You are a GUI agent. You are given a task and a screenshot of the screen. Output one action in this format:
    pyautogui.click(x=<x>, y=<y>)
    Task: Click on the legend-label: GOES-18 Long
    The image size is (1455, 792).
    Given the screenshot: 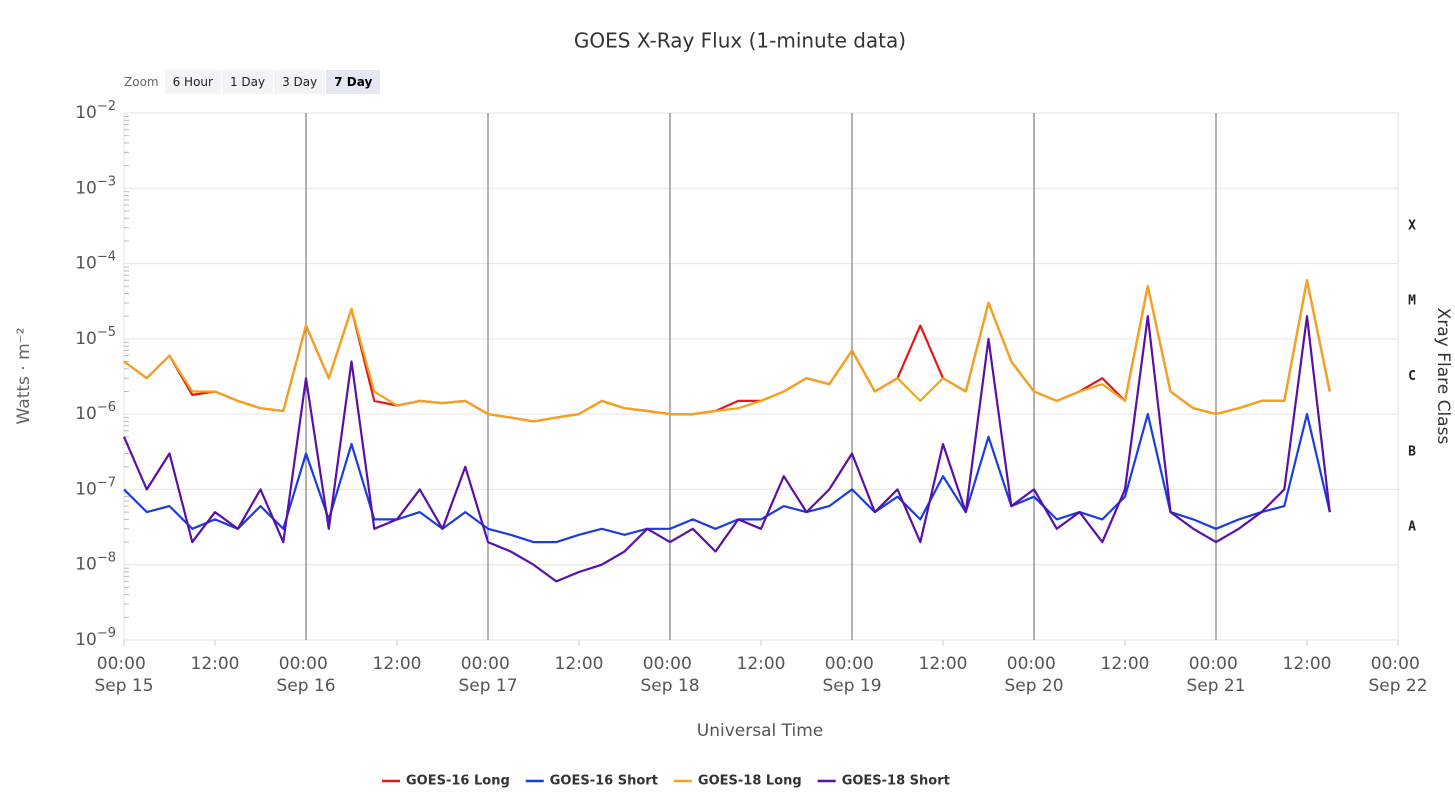 What is the action you would take?
    pyautogui.click(x=750, y=781)
    